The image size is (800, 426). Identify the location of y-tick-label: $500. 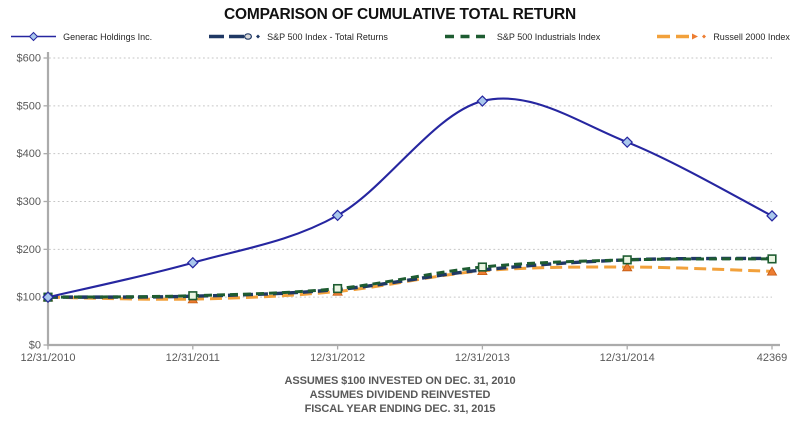
(29, 106).